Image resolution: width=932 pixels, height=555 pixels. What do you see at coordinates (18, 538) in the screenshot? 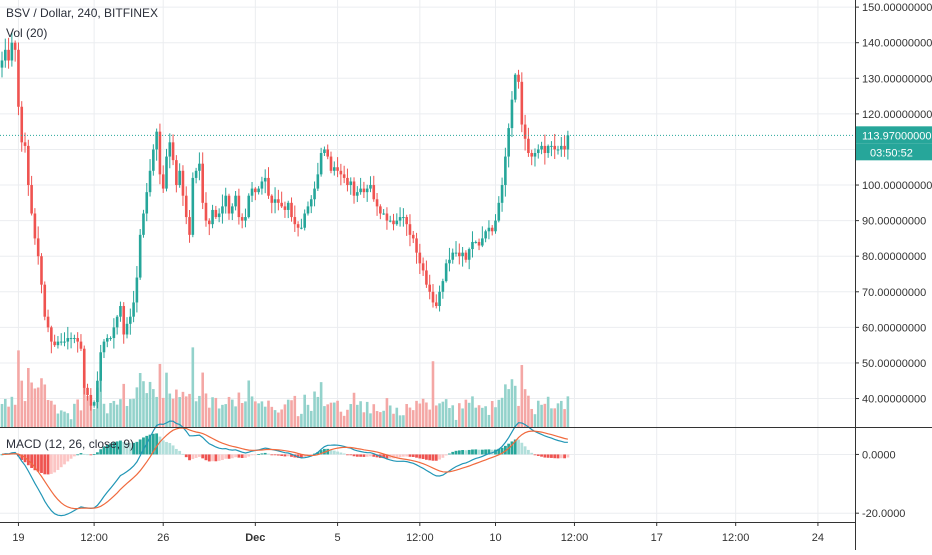
I see `time-tick-label: 19` at bounding box center [18, 538].